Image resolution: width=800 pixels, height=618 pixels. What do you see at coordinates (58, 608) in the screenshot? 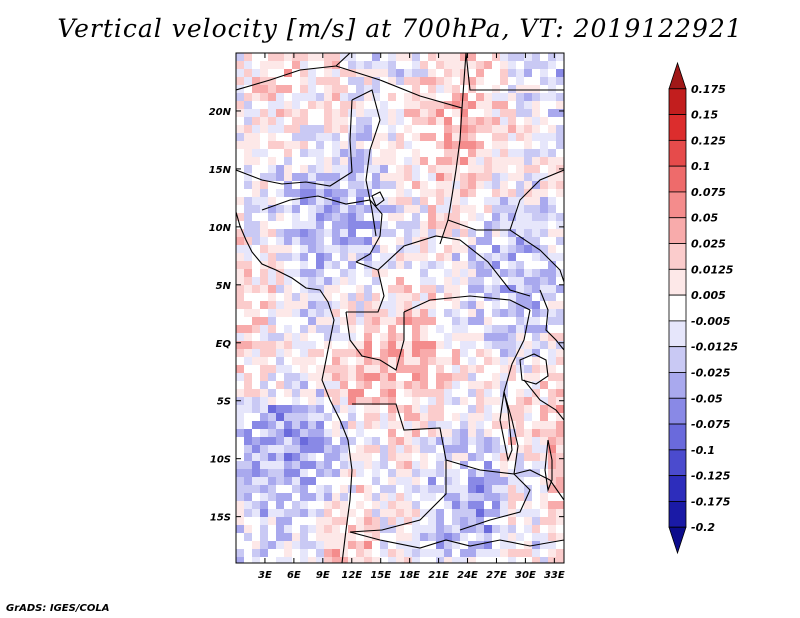
I see `grads-credit: GrADS: IGES/COLA` at bounding box center [58, 608].